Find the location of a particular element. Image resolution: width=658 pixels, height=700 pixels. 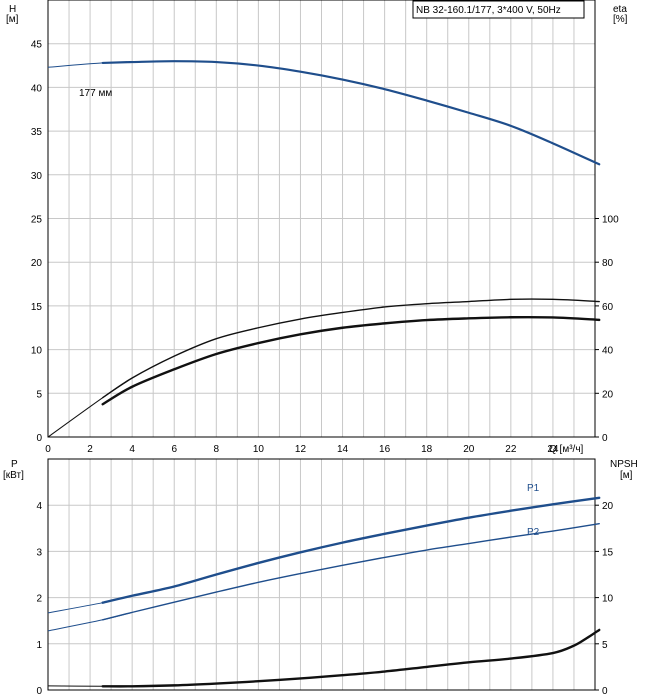

y-tick-label-right: 100 is located at coordinates (610, 220).